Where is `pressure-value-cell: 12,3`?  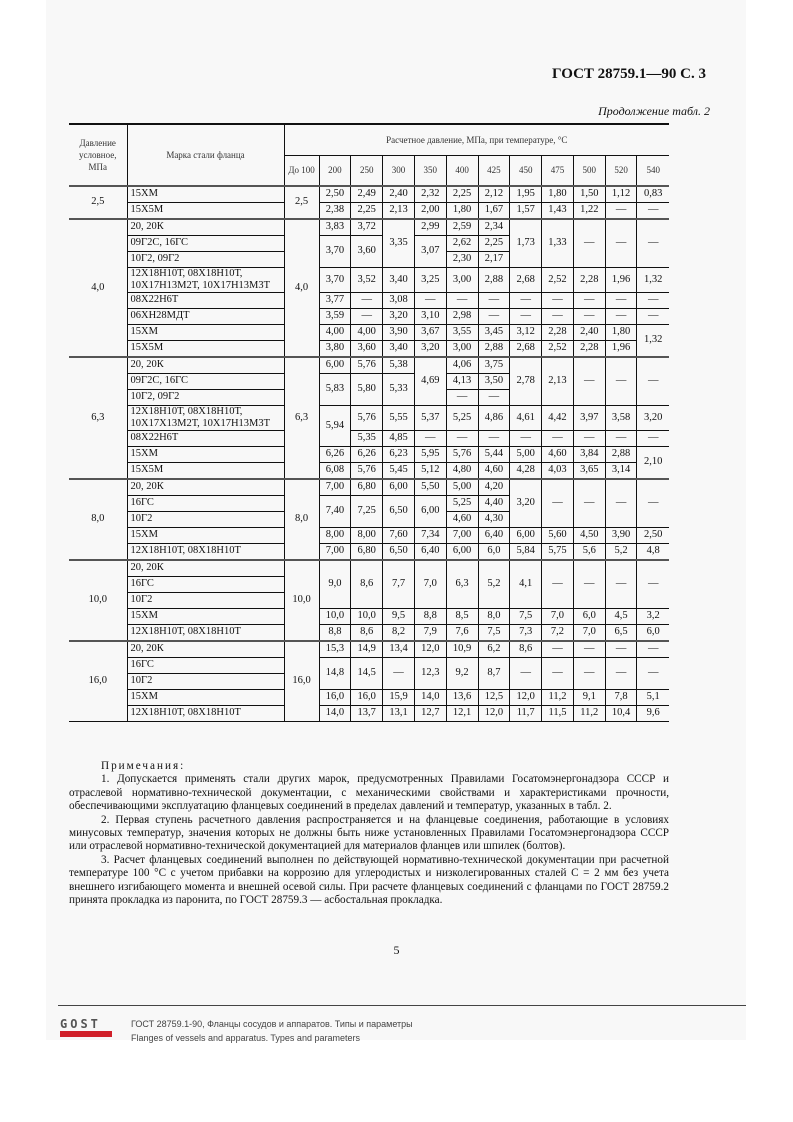 pressure-value-cell: 12,3 is located at coordinates (430, 673).